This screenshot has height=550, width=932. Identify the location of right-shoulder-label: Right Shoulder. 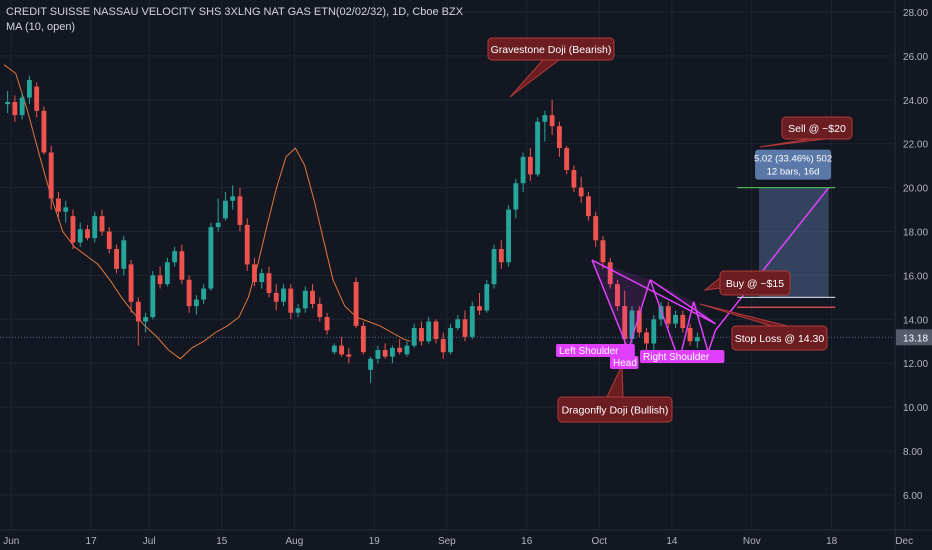
(676, 357).